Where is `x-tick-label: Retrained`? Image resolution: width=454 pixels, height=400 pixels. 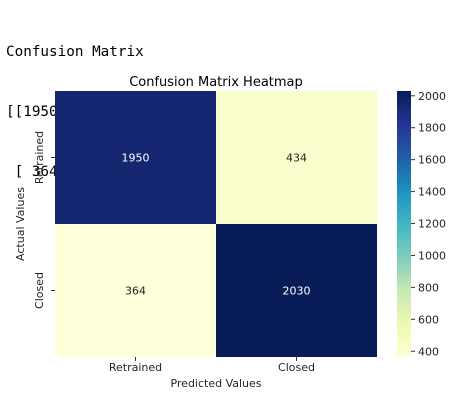
x-tick-label: Retrained is located at coordinates (135, 367).